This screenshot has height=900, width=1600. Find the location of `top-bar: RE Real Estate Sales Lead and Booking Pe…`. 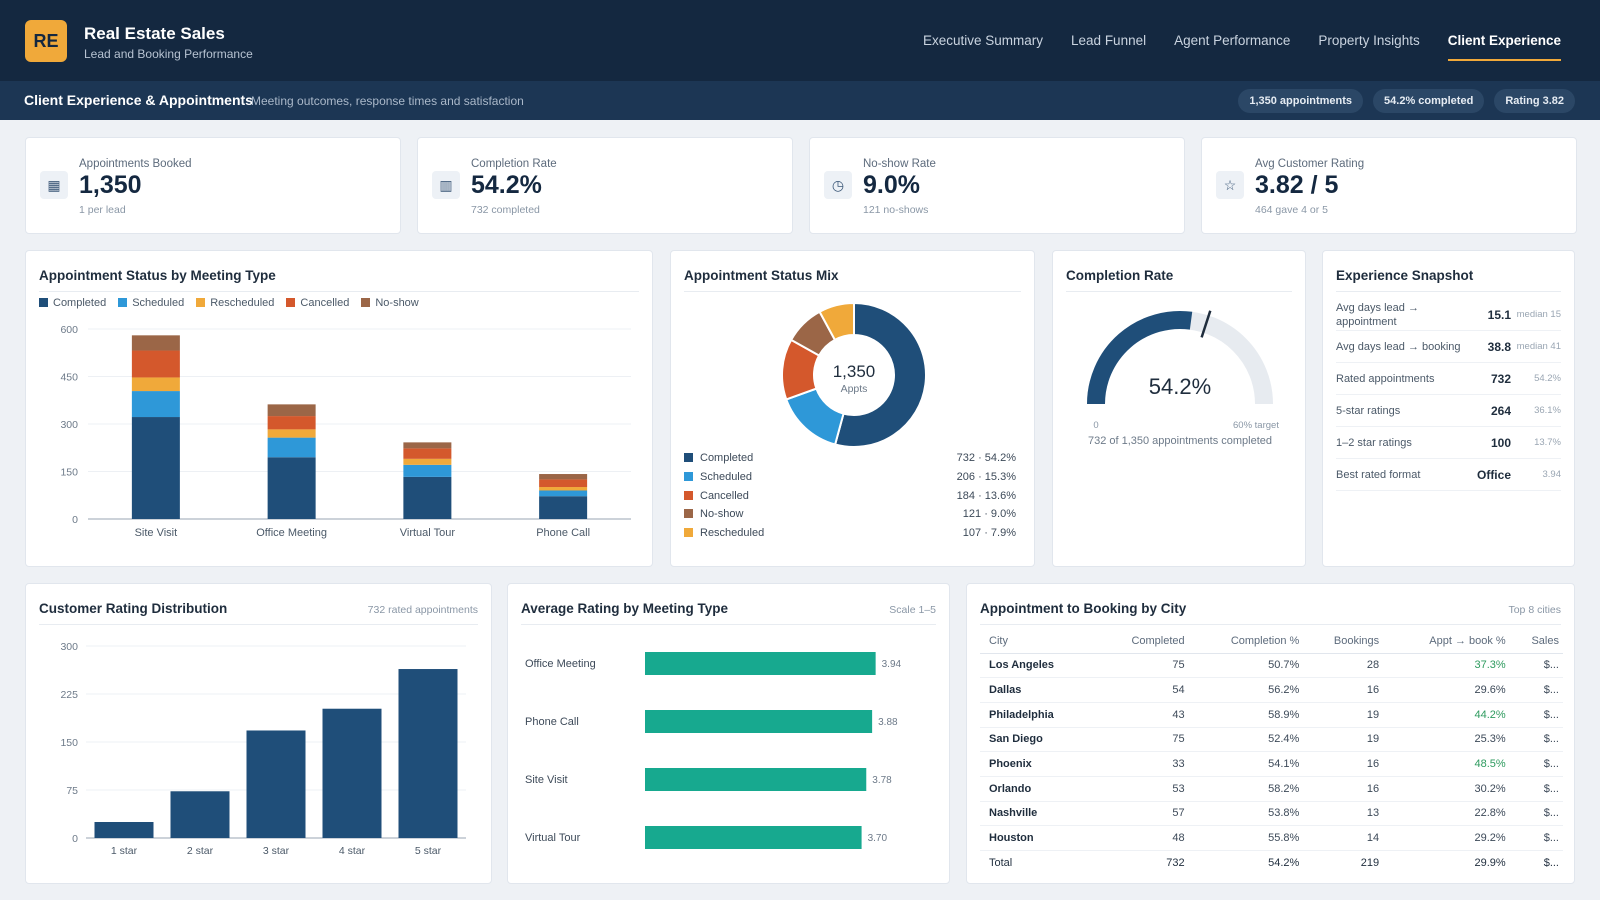

top-bar: RE Real Estate Sales Lead and Booking Pe… is located at coordinates (800, 40).